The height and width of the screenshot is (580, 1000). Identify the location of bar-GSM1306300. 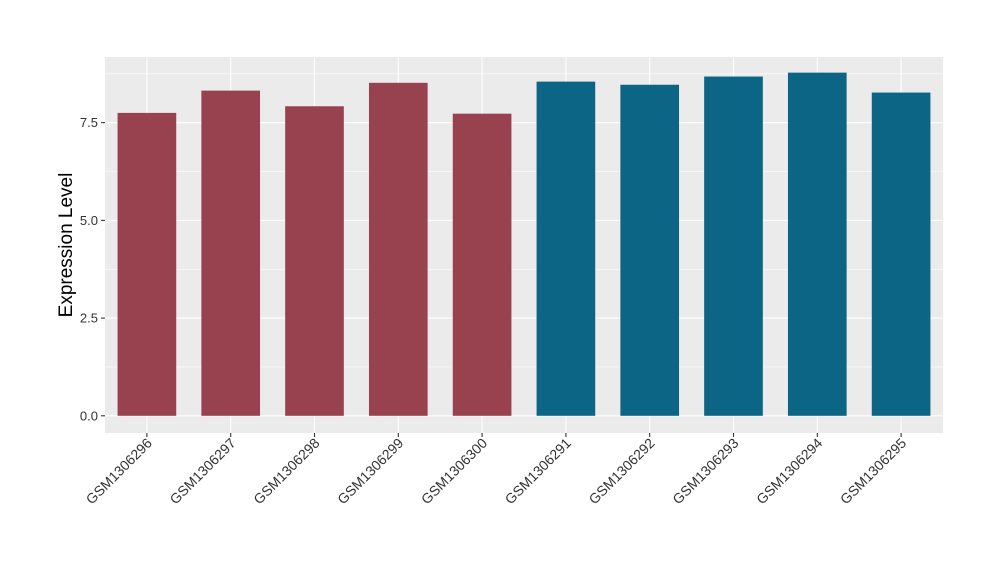
(482, 264).